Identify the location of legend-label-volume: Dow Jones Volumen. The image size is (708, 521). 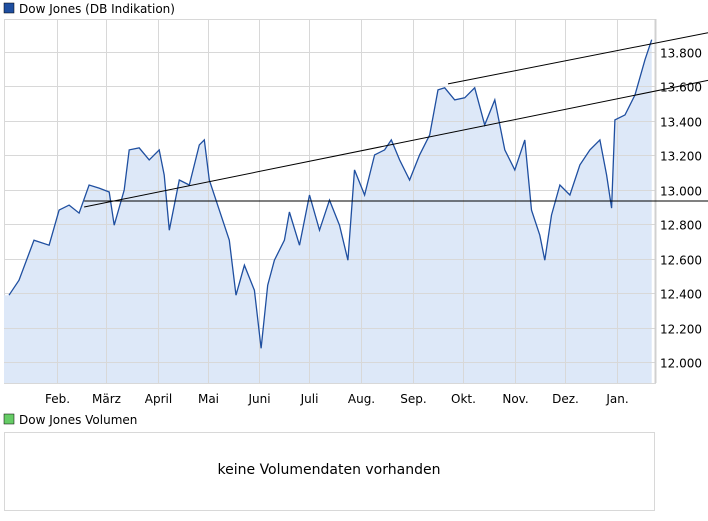
(78, 420).